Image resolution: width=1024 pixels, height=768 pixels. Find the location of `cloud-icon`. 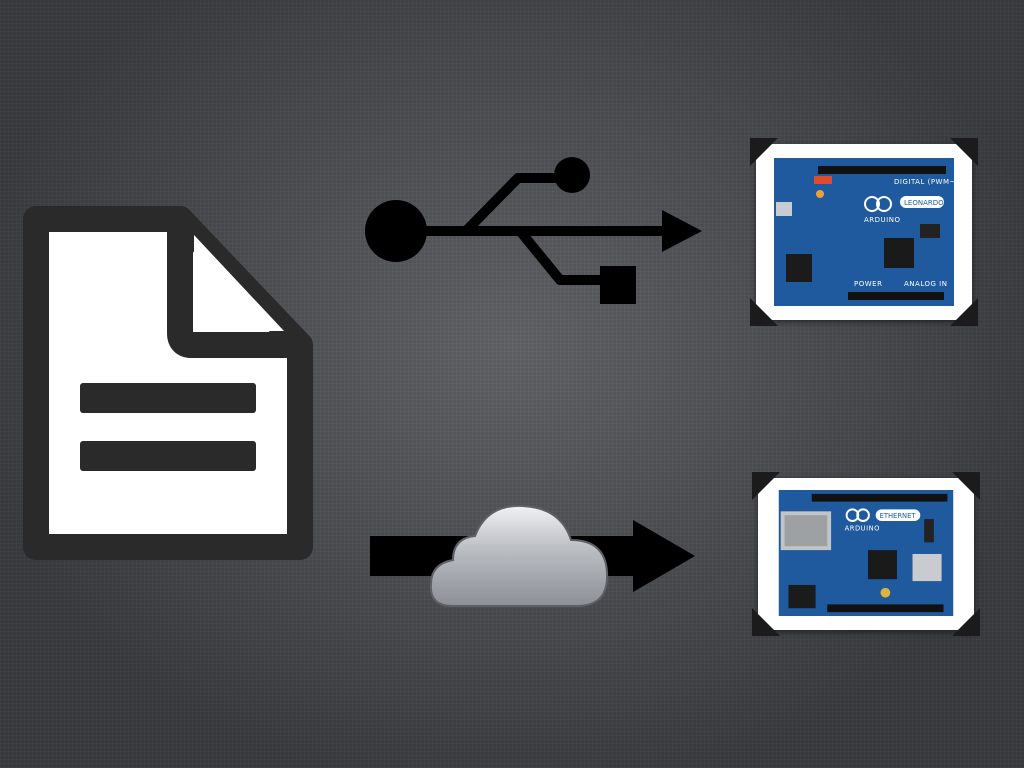

cloud-icon is located at coordinates (519, 555).